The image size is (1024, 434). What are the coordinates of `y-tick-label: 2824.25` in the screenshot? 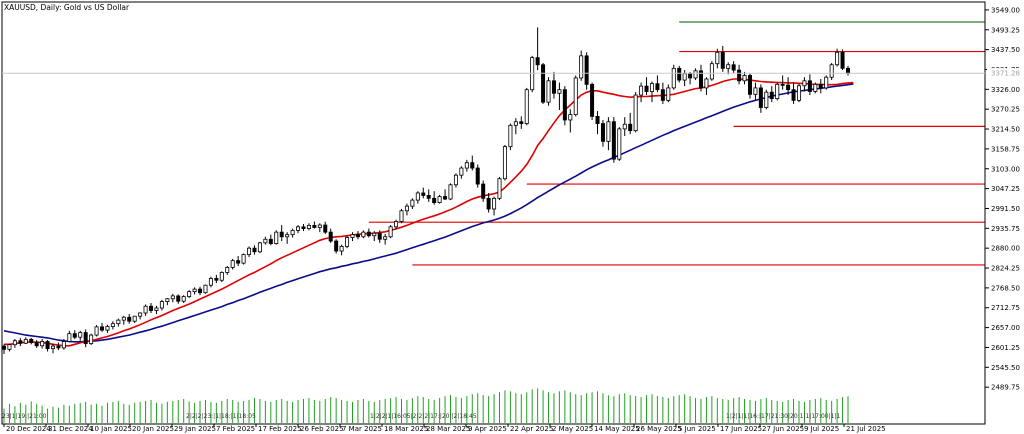 It's located at (1005, 269).